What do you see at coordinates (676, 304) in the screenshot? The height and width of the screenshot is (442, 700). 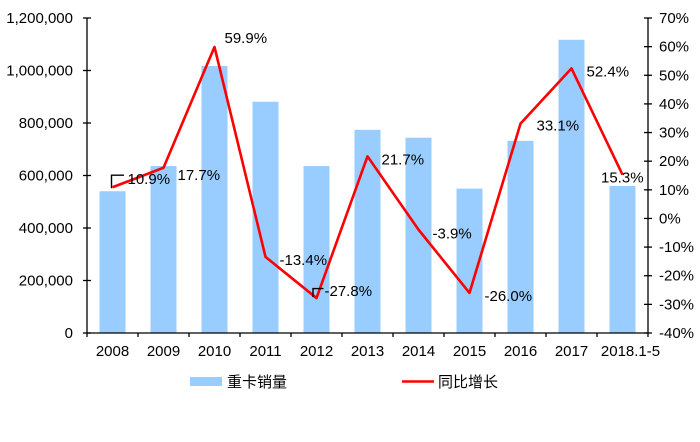 I see `y-right-tick-label: -30%` at bounding box center [676, 304].